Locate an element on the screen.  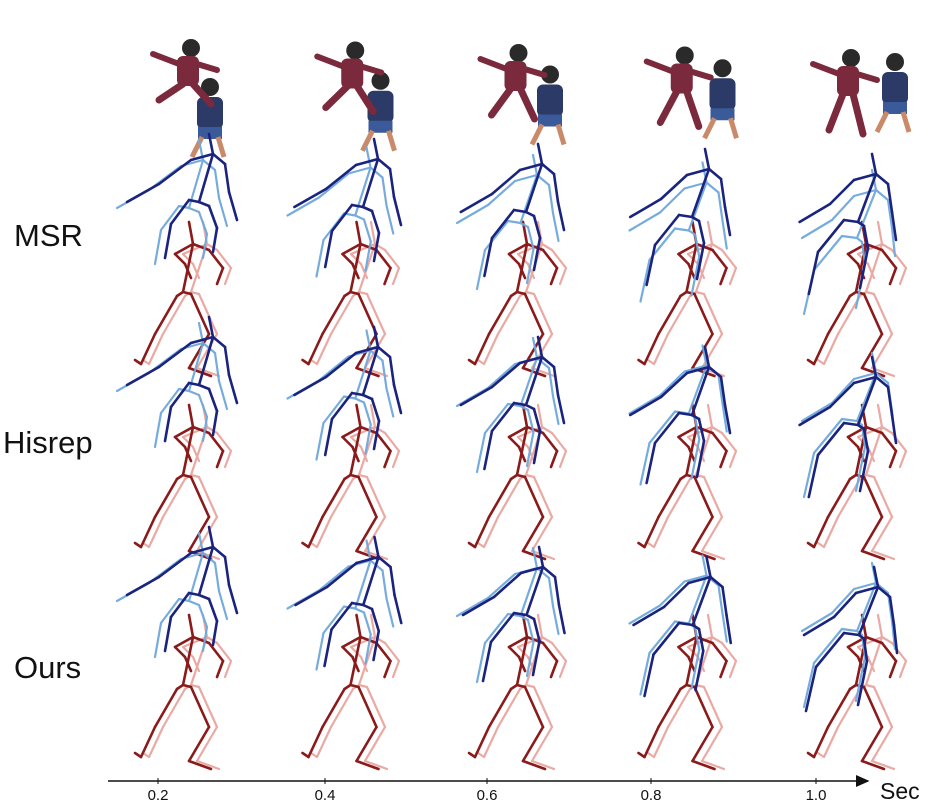
time-tick-label: 0.8 is located at coordinates (651, 795).